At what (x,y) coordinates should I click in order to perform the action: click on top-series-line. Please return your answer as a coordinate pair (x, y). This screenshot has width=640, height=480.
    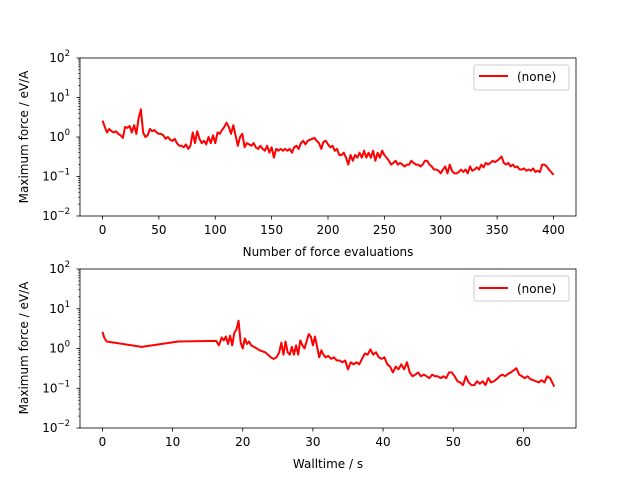
    Looking at the image, I should click on (328, 142).